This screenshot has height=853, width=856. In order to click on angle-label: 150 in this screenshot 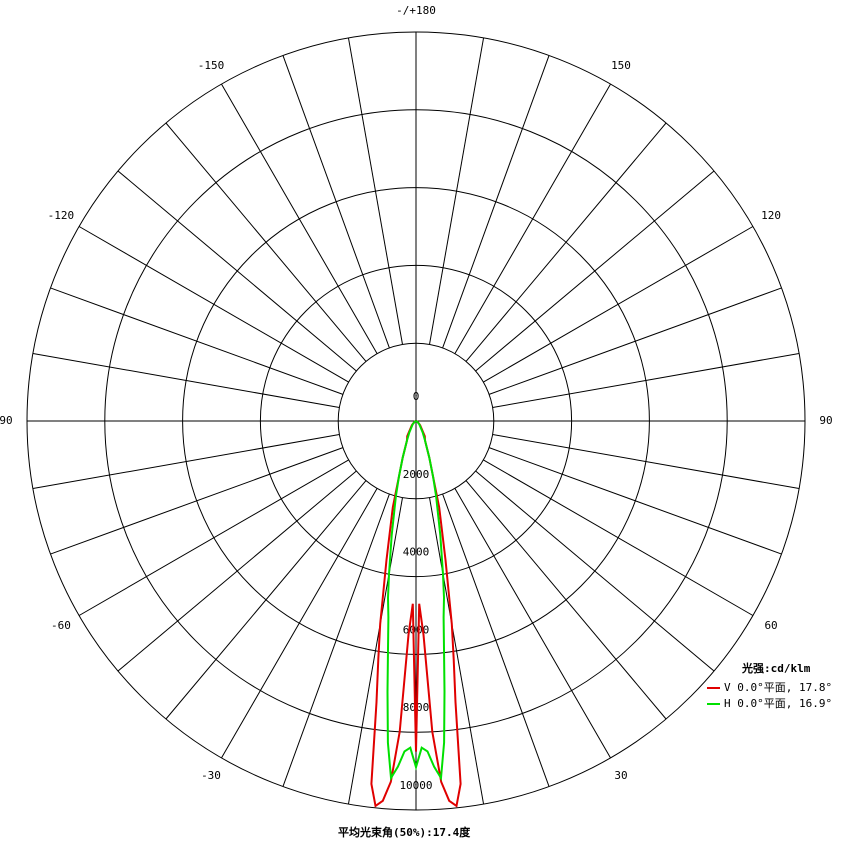, I will do `click(621, 65)`.